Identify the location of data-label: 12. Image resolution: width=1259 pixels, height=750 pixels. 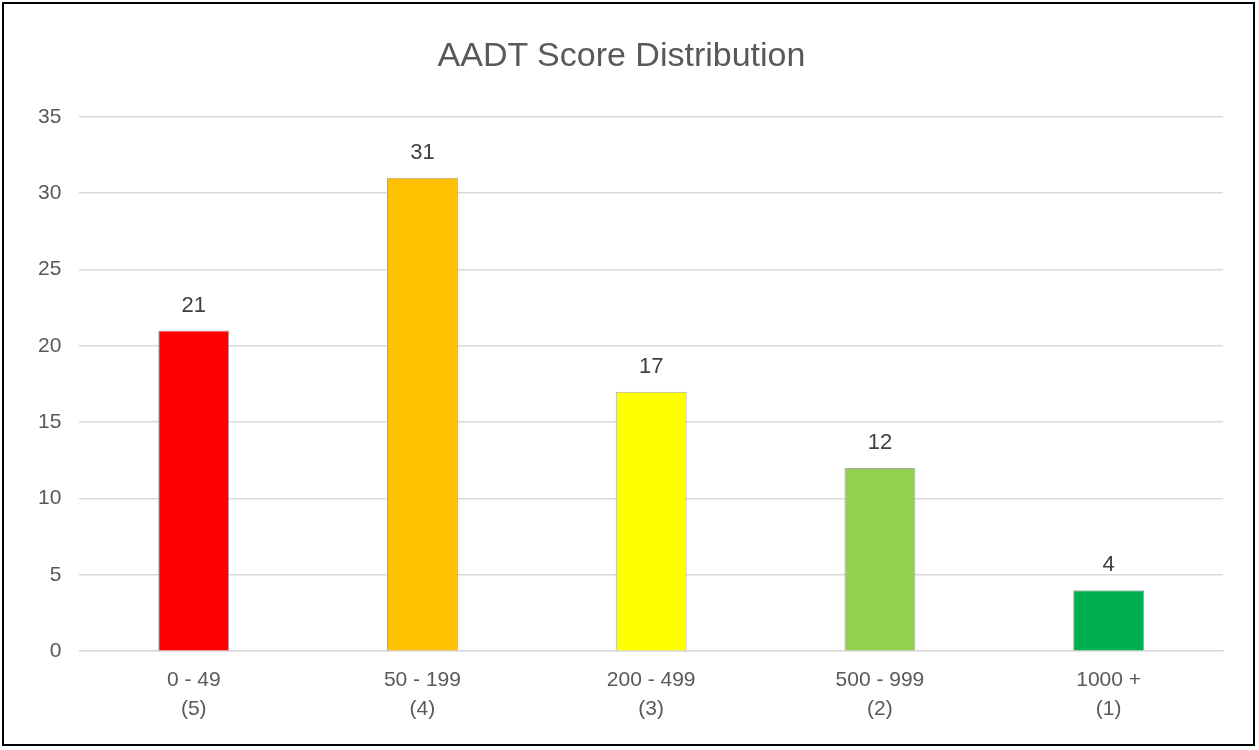
(880, 442).